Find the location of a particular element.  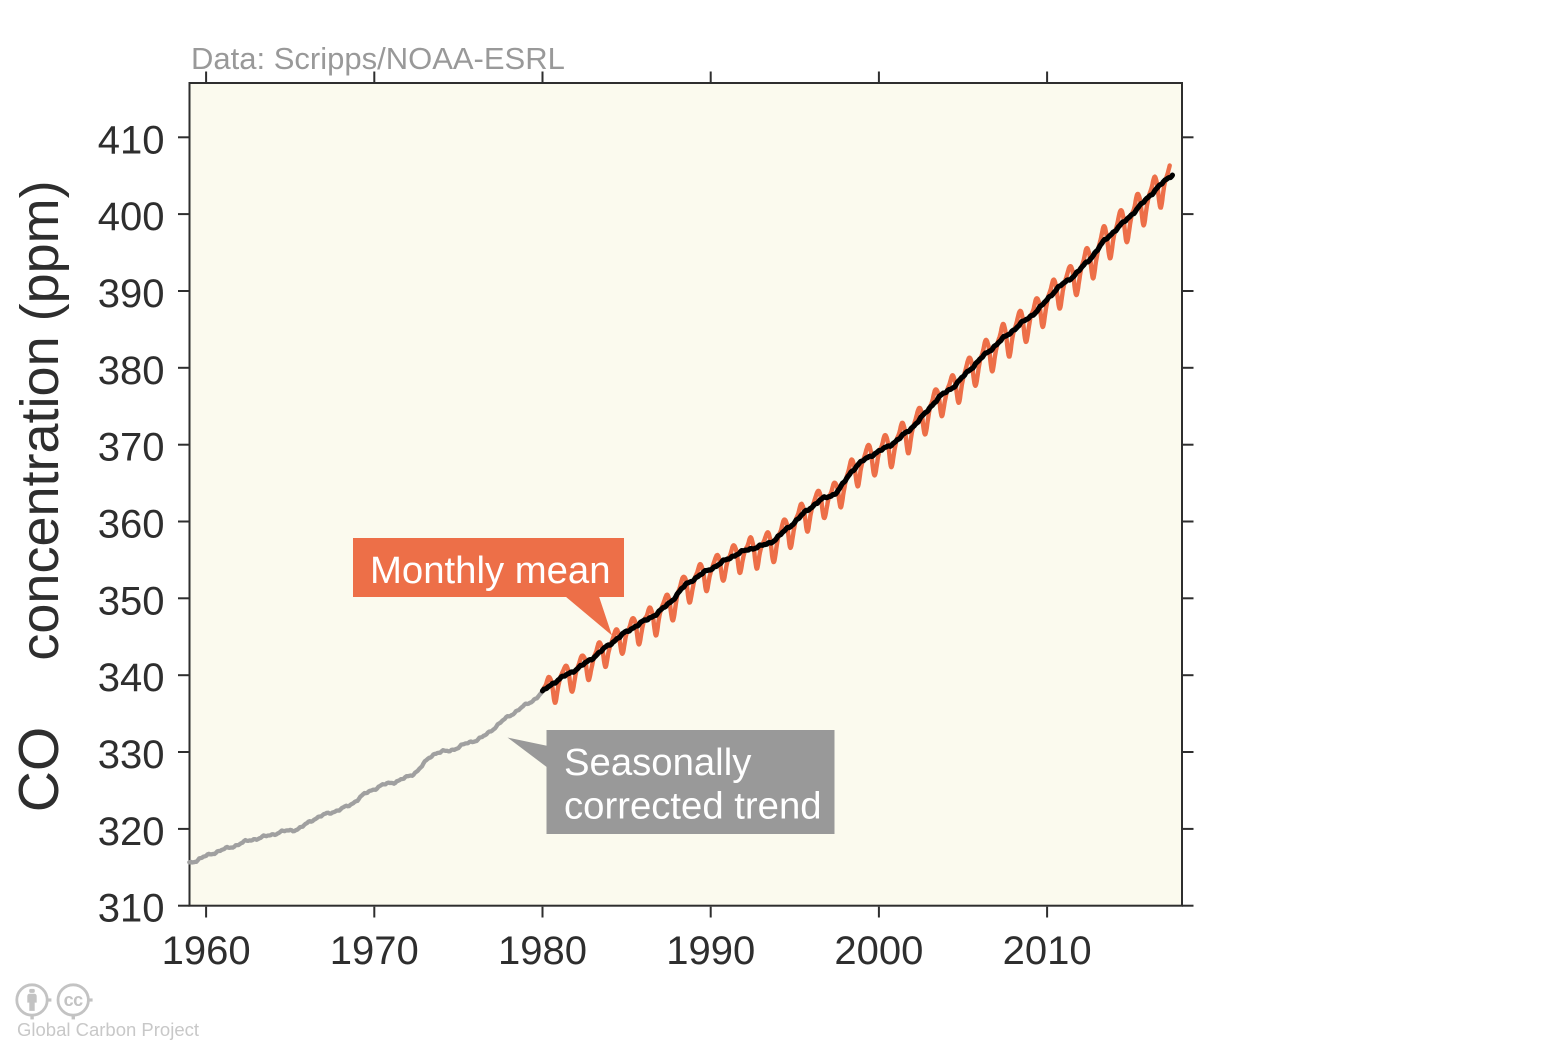

svg-text: 410 is located at coordinates (131, 140).